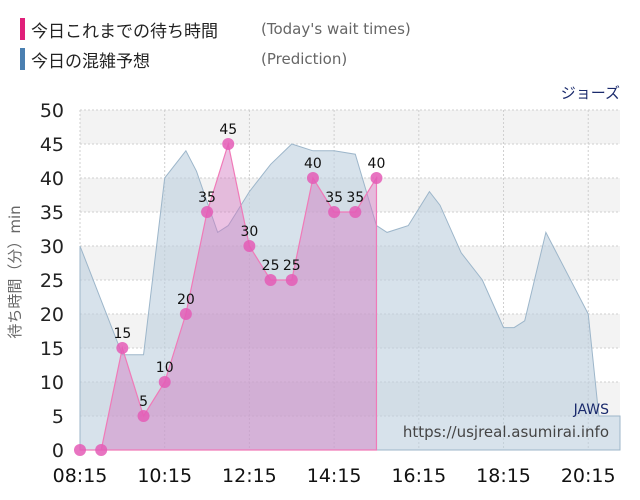  I want to click on data-label: 45, so click(228, 130).